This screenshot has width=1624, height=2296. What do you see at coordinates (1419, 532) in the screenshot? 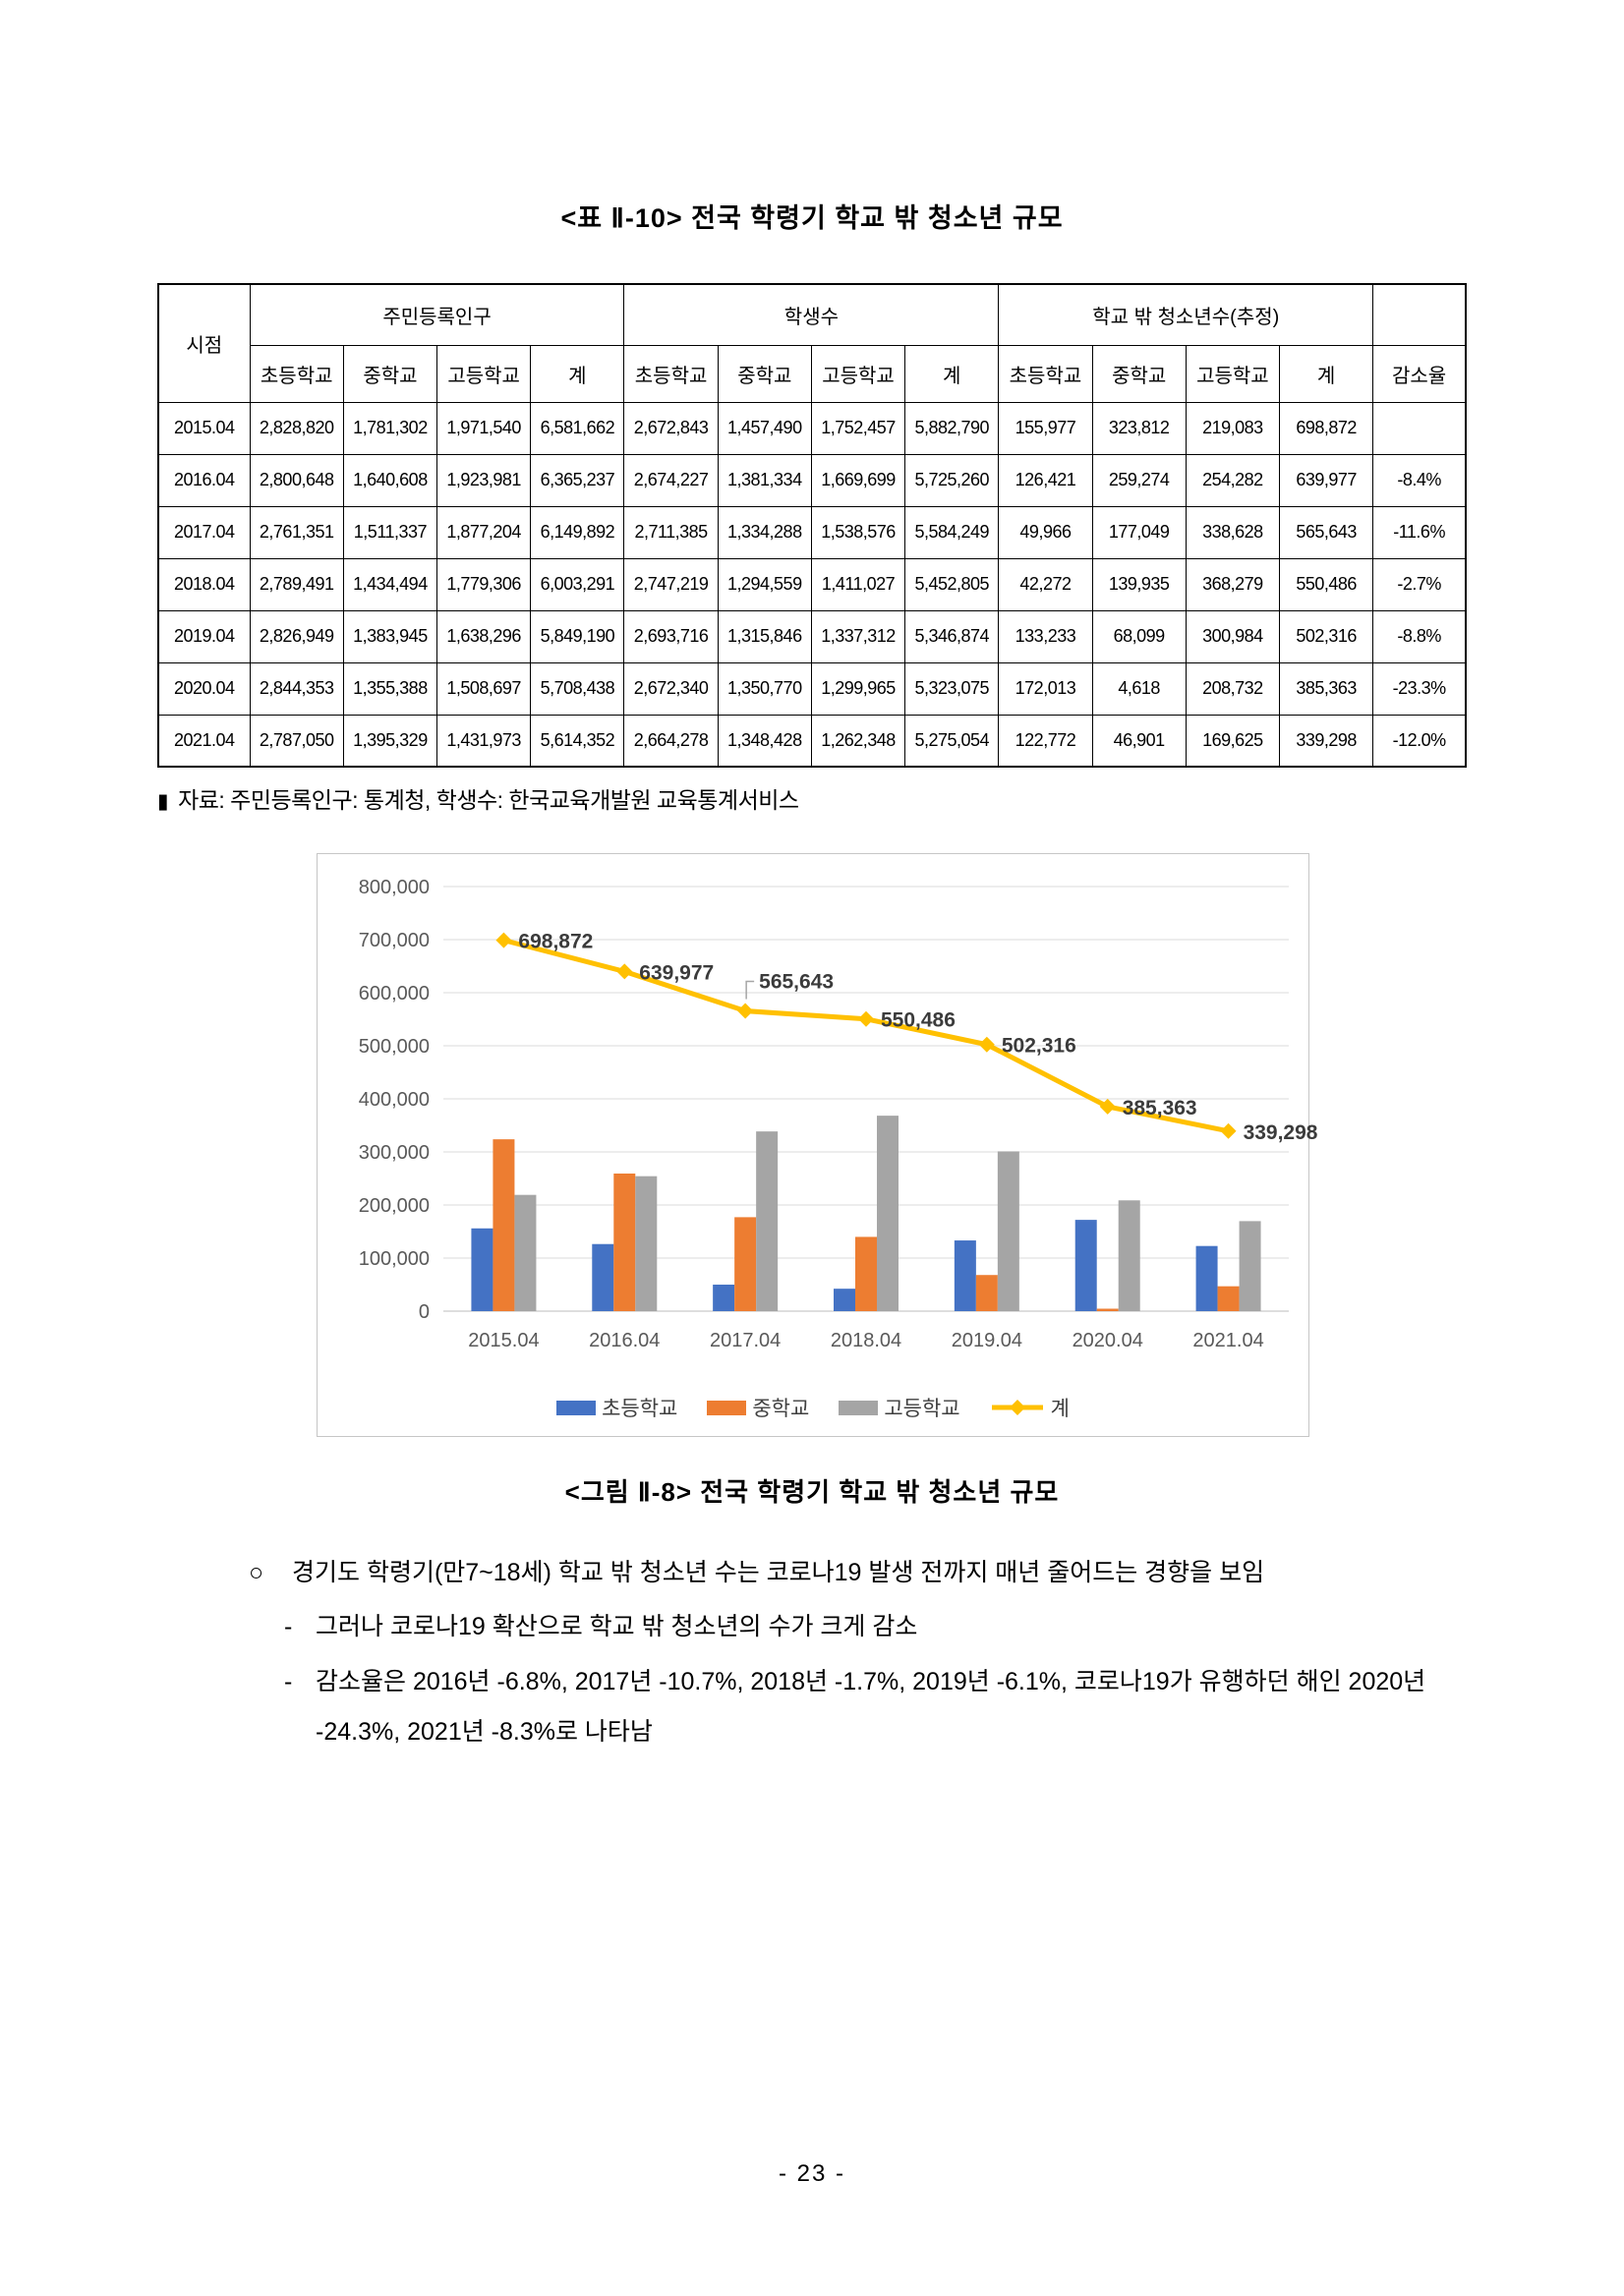
I see `table-cell: -11.6%` at bounding box center [1419, 532].